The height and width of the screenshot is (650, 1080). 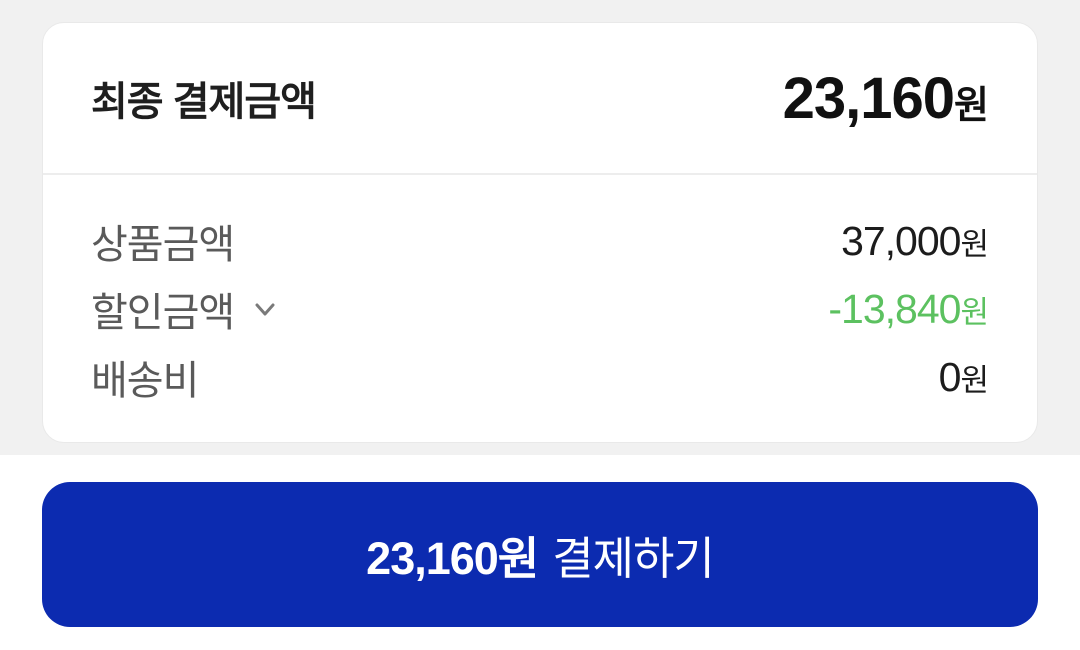 I want to click on pay-button-amount: 23,160원, so click(x=452, y=558).